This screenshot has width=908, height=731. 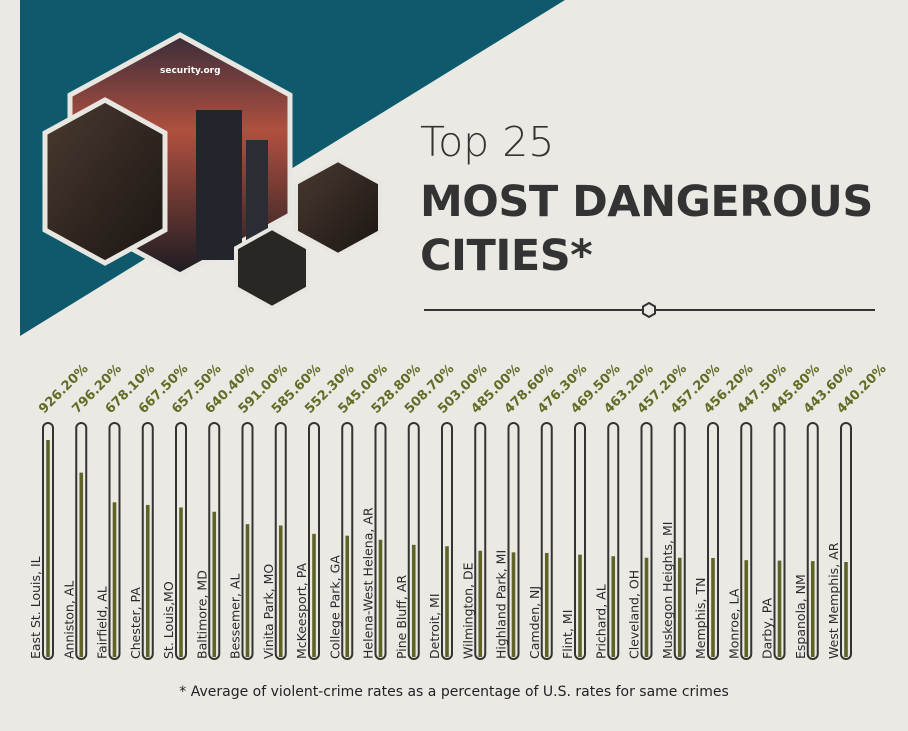 What do you see at coordinates (201, 614) in the screenshot?
I see `city-label: Baltimore, MD` at bounding box center [201, 614].